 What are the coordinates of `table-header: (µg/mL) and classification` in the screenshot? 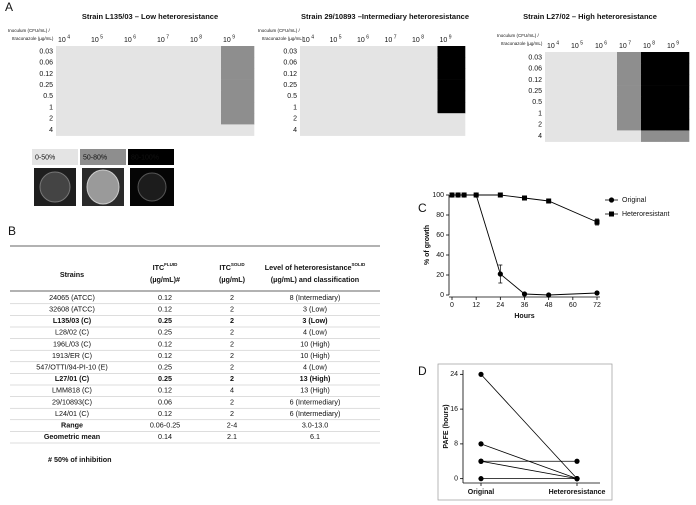 It's located at (315, 279).